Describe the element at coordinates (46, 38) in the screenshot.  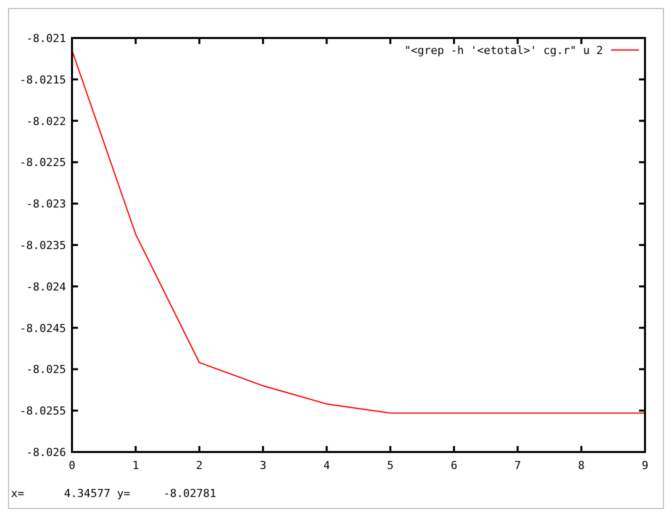
I see `y-tick-label: -8.021` at that location.